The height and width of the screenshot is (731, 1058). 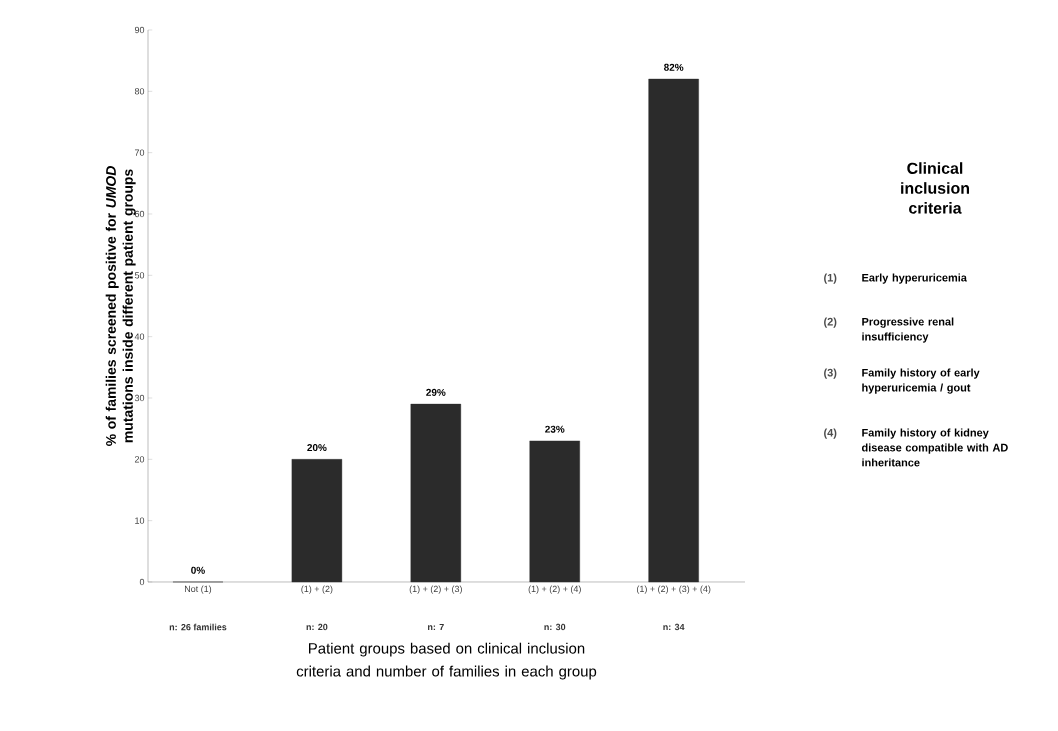 I want to click on text: n: 7, so click(x=436, y=627).